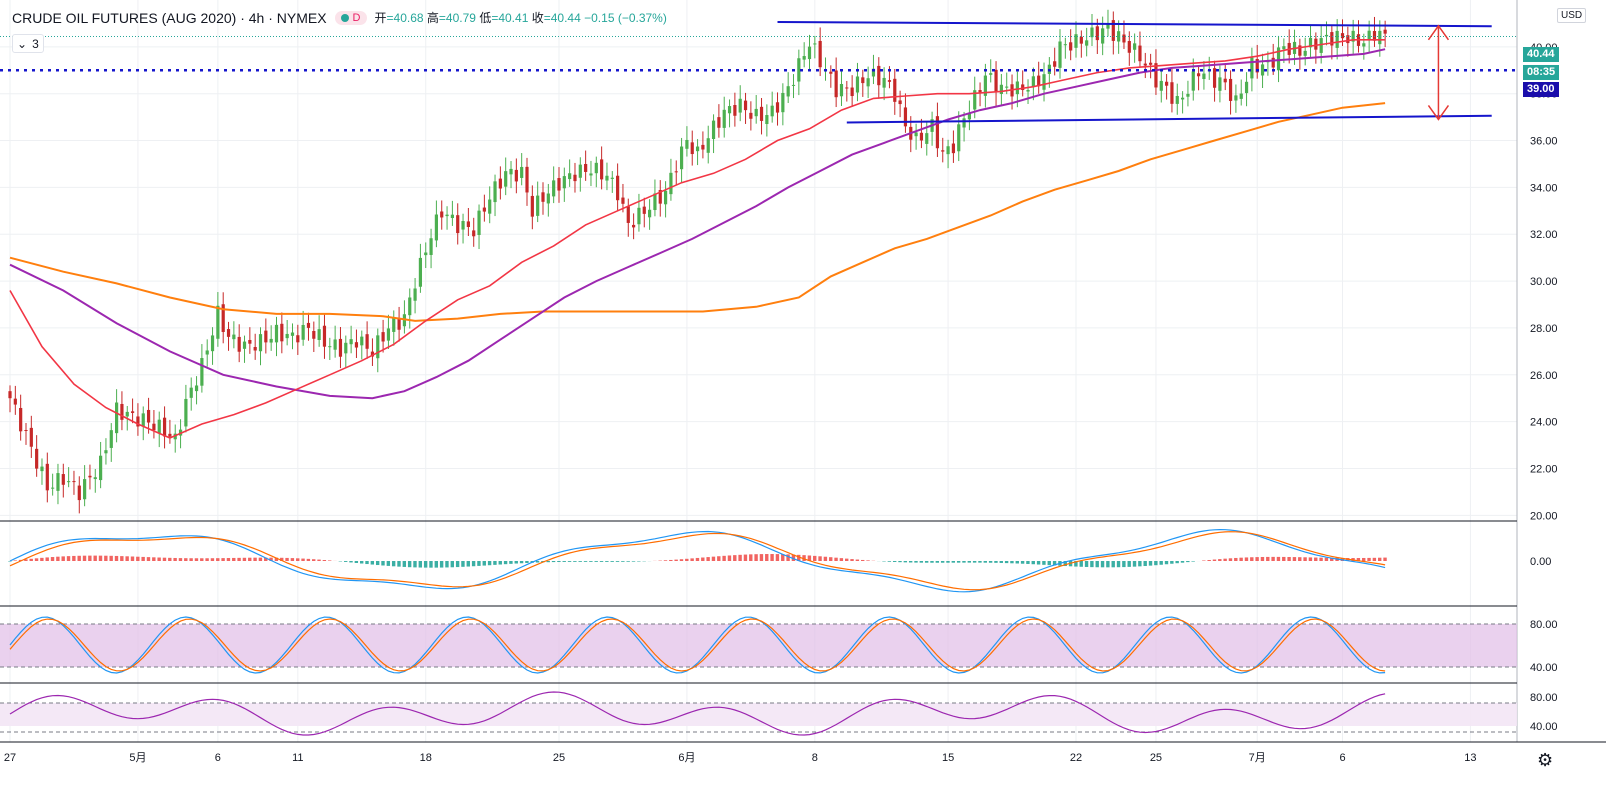 This screenshot has height=791, width=1606. Describe the element at coordinates (28, 43) in the screenshot. I see `indicators-toggle: ⌄ 3` at that location.